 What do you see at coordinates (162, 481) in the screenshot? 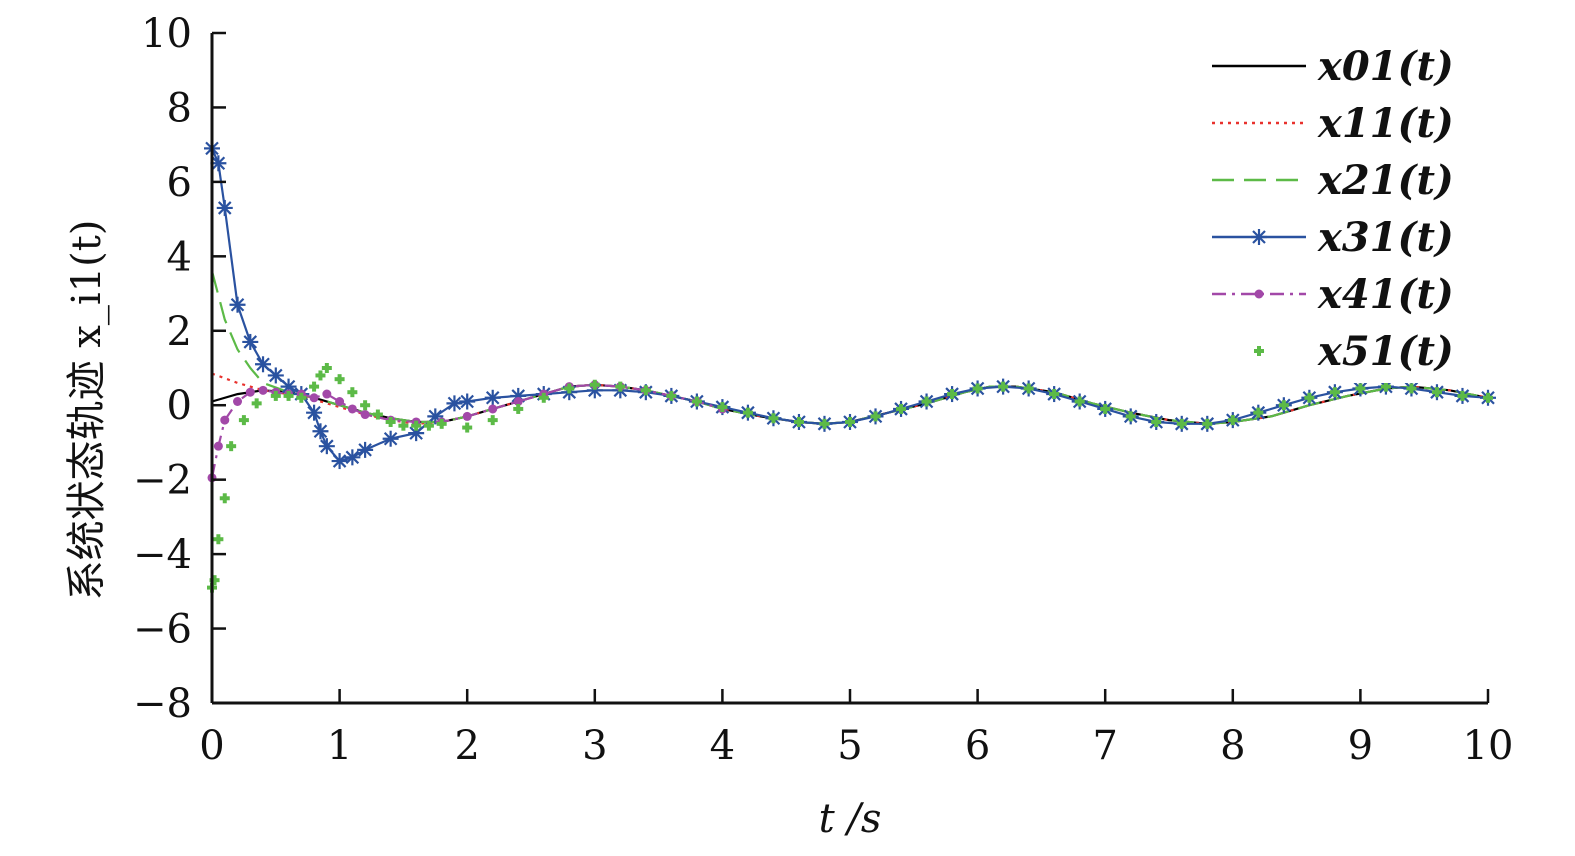
I see `y-tick-label: −2` at bounding box center [162, 481].